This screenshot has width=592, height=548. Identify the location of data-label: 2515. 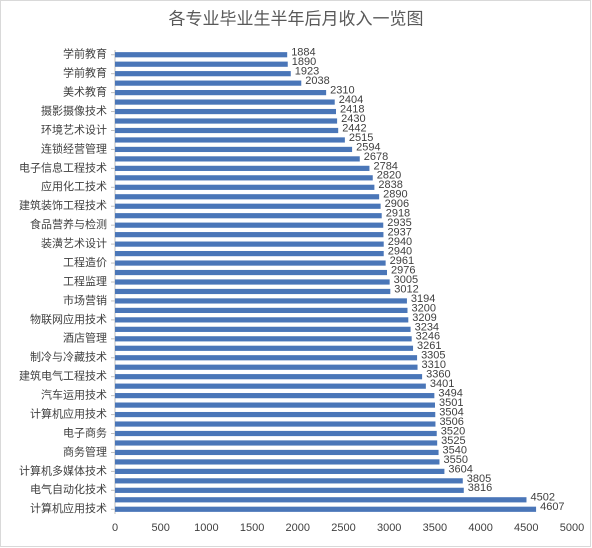
(361, 138).